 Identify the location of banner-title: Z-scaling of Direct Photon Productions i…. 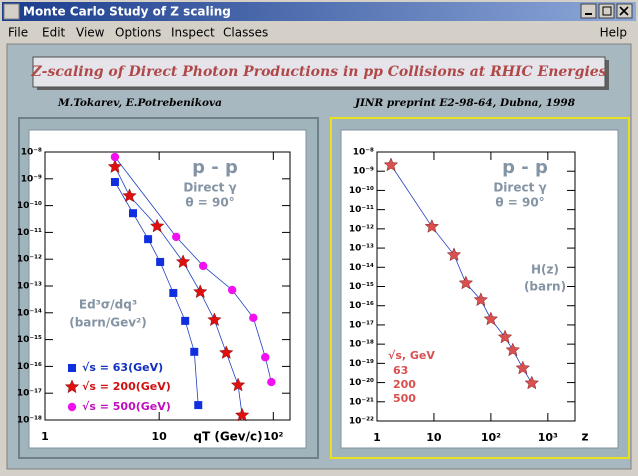
(318, 72).